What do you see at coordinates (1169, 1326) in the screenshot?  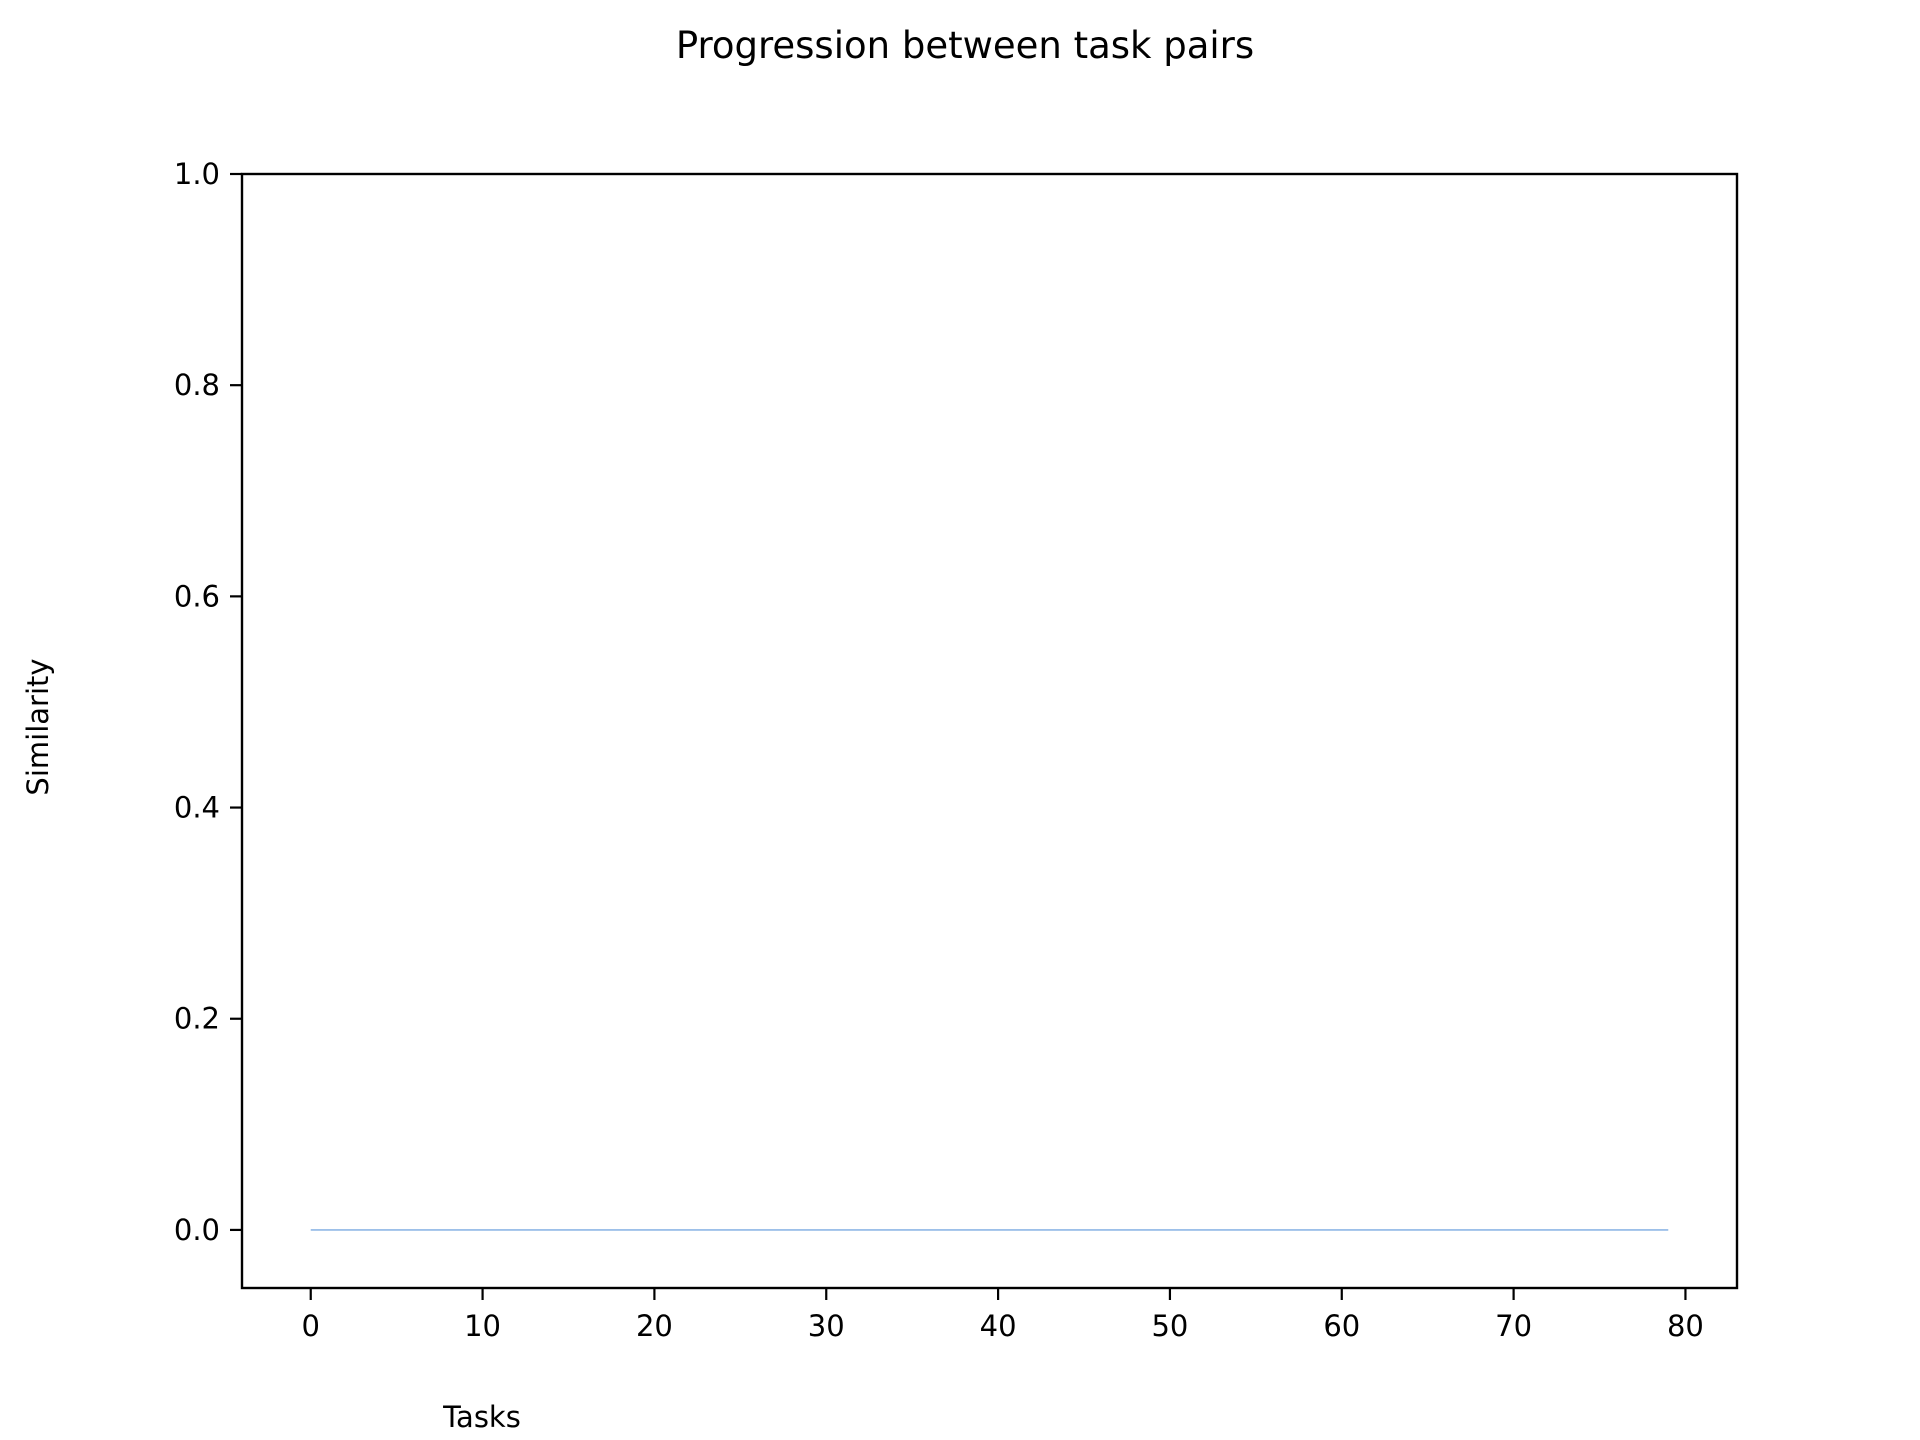 I see `x-tick-label: 50` at bounding box center [1169, 1326].